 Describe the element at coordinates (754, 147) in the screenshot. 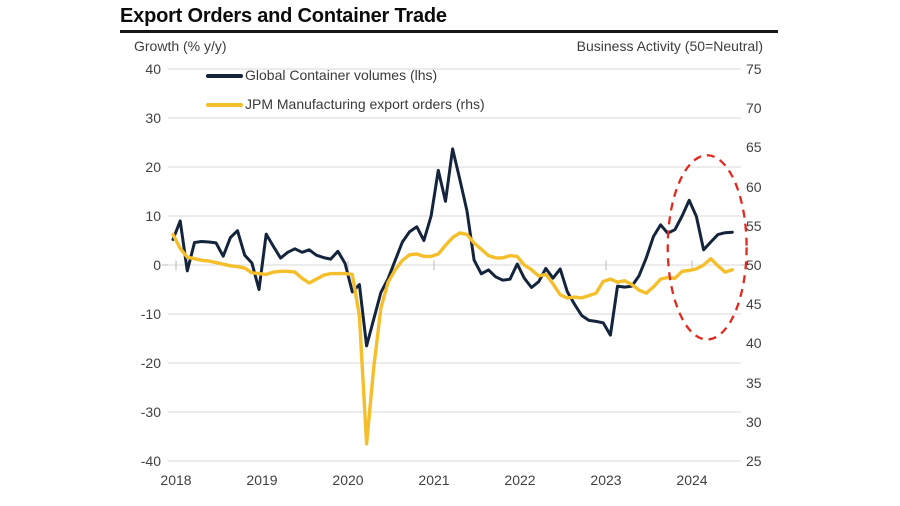

I see `right-axis-tick-label: 65` at that location.